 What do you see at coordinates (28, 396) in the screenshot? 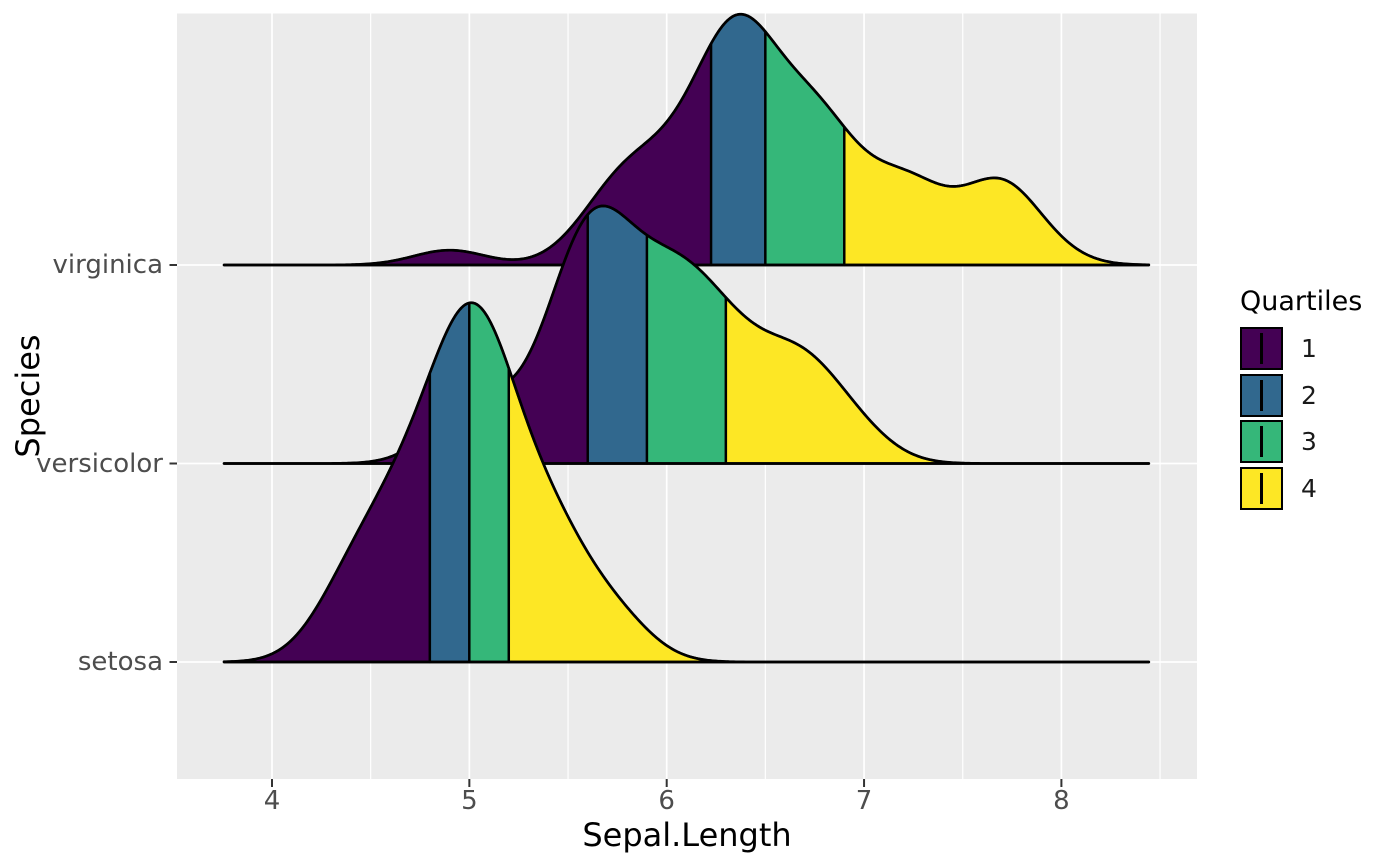
I see `y-axis-title: Species` at bounding box center [28, 396].